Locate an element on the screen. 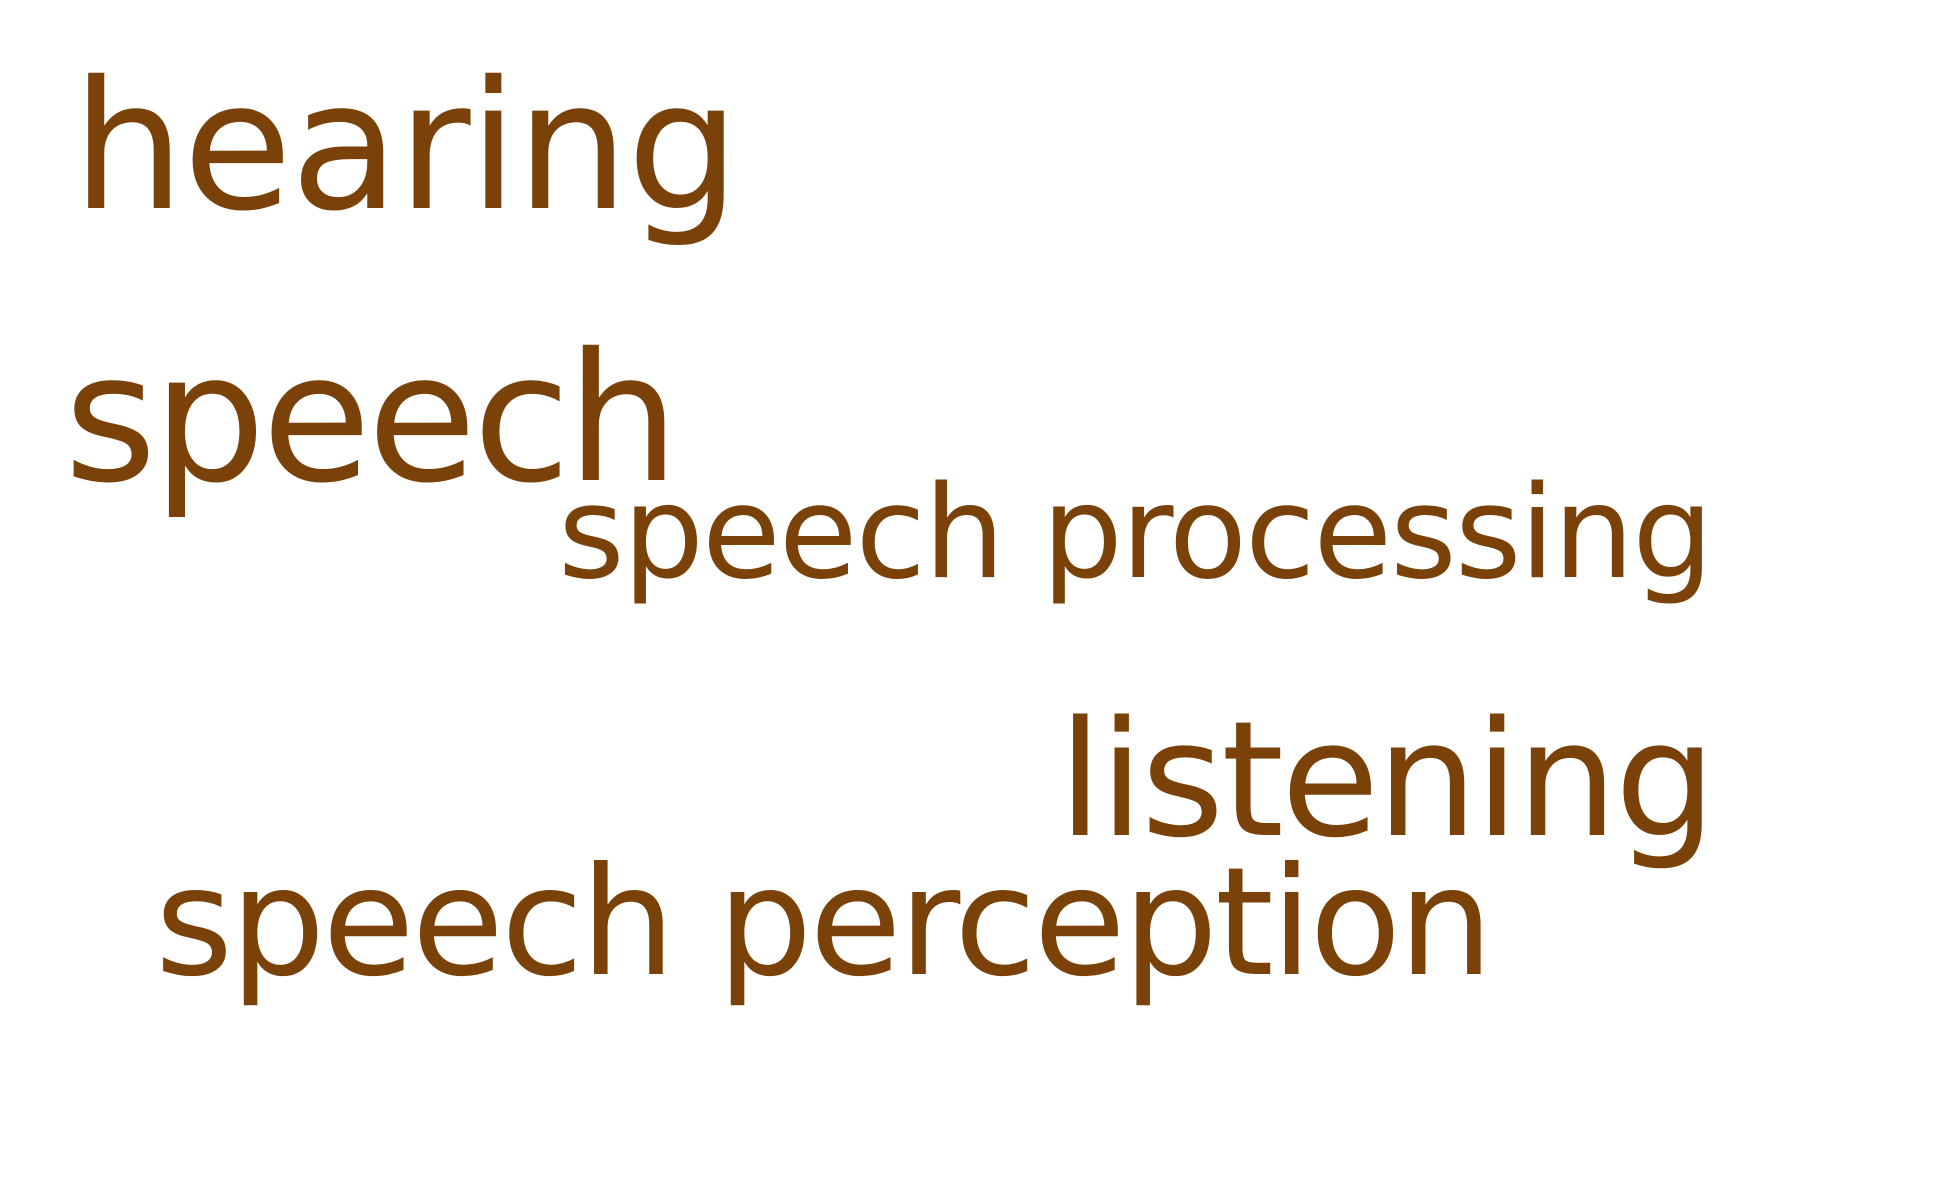 The height and width of the screenshot is (1196, 1939). word-speech-perception: speech perception is located at coordinates (824, 923).